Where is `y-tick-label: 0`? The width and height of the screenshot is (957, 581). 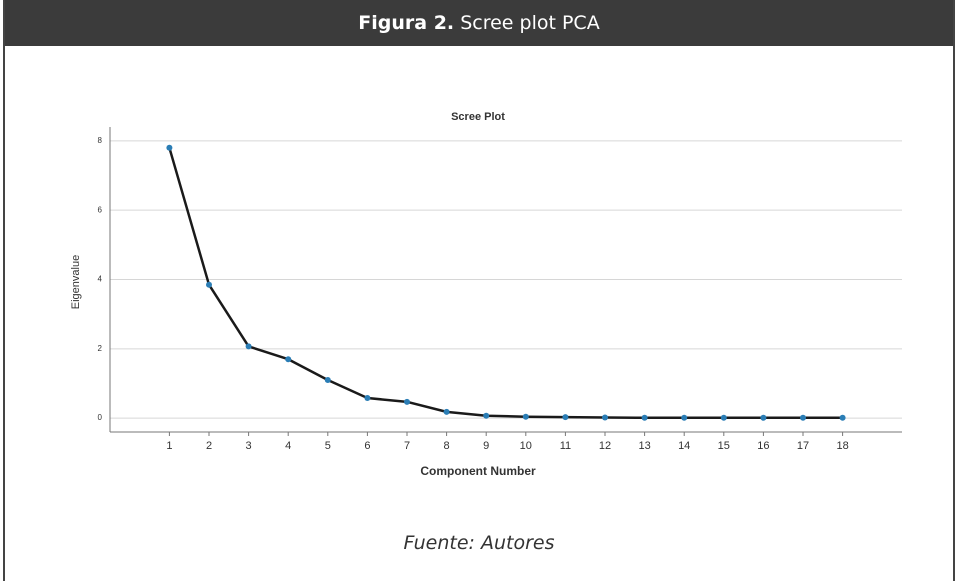
y-tick-label: 0 is located at coordinates (100, 417).